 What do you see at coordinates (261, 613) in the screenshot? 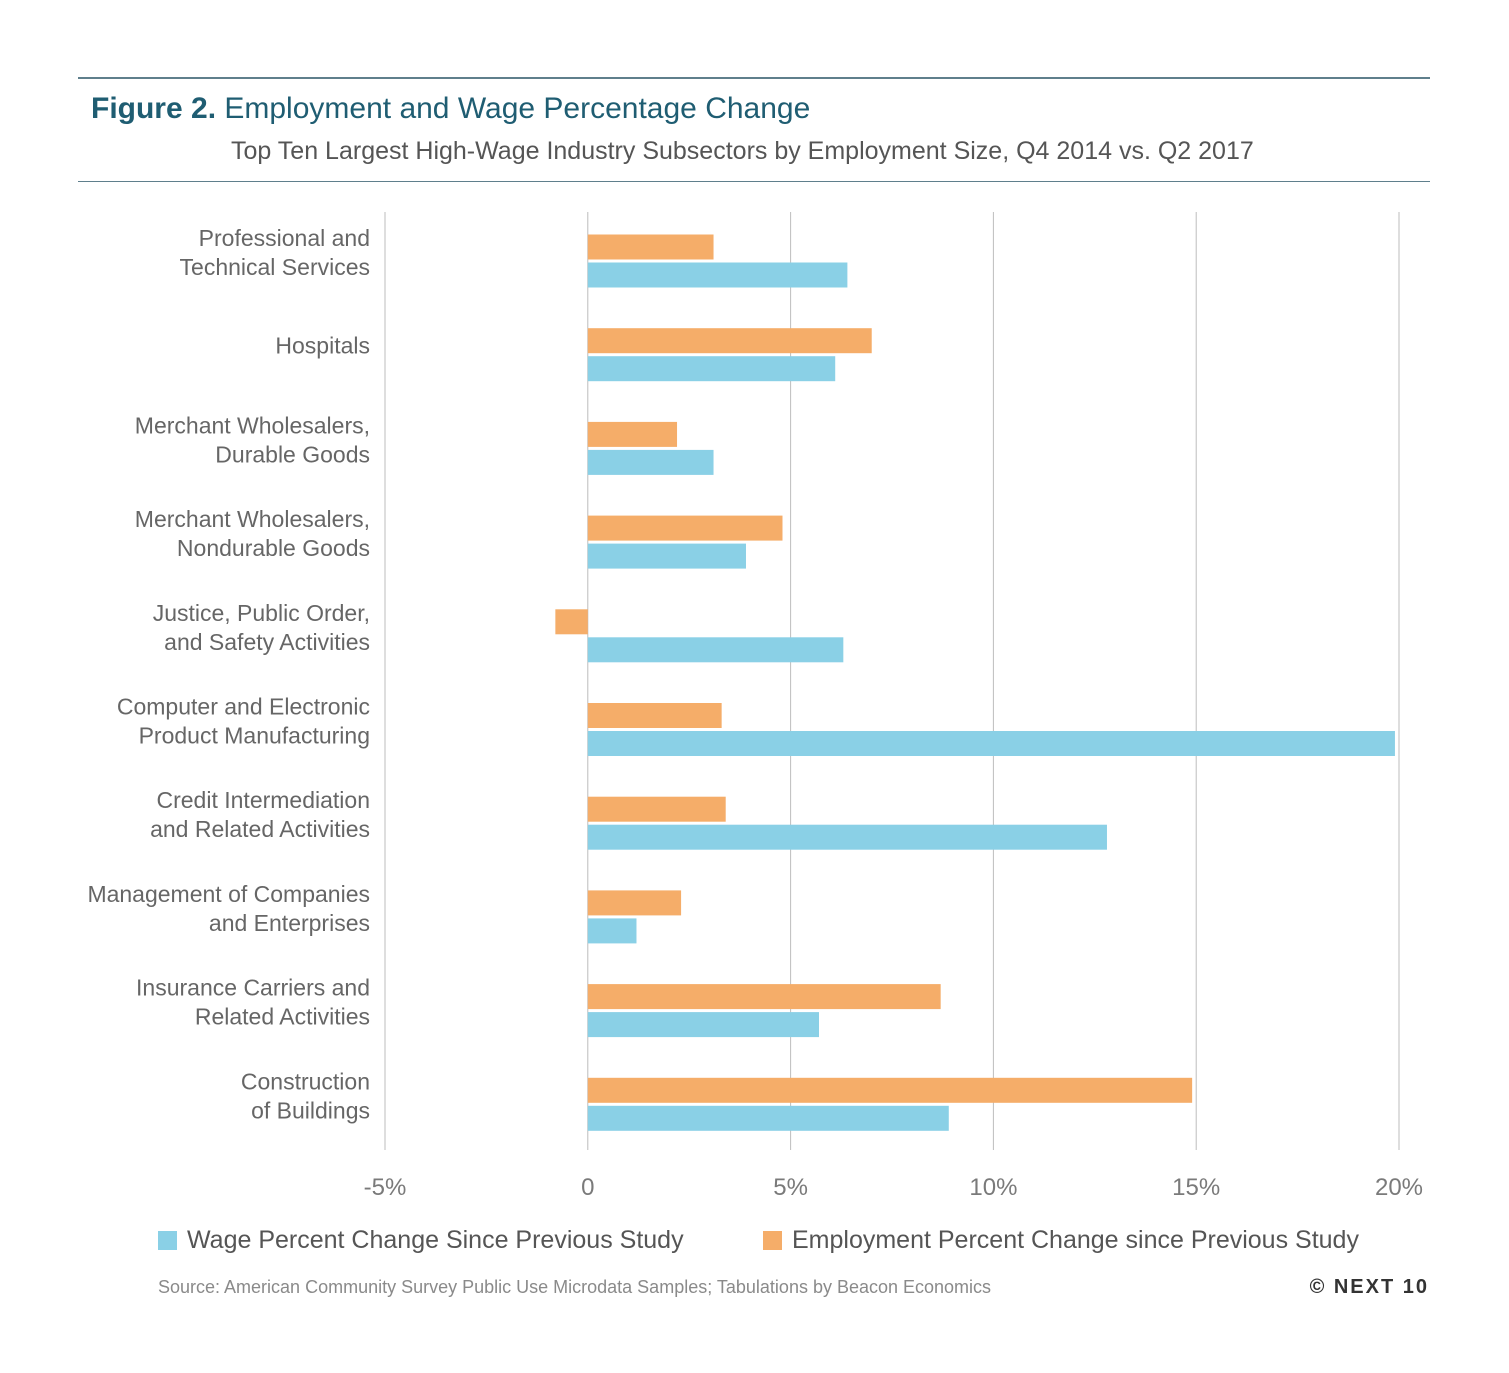
I see `category-label-line: Justice, Public Order,` at bounding box center [261, 613].